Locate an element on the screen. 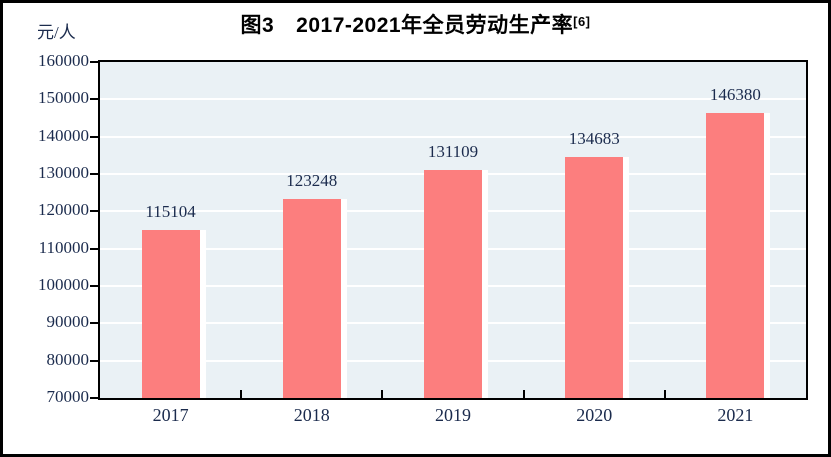 Image resolution: width=831 pixels, height=457 pixels. chart-title-prefix: 图3 is located at coordinates (257, 25).